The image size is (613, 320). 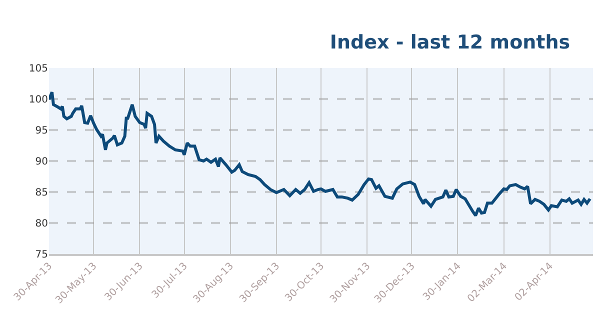 What do you see at coordinates (38, 69) in the screenshot?
I see `y-tick-label: 105` at bounding box center [38, 69].